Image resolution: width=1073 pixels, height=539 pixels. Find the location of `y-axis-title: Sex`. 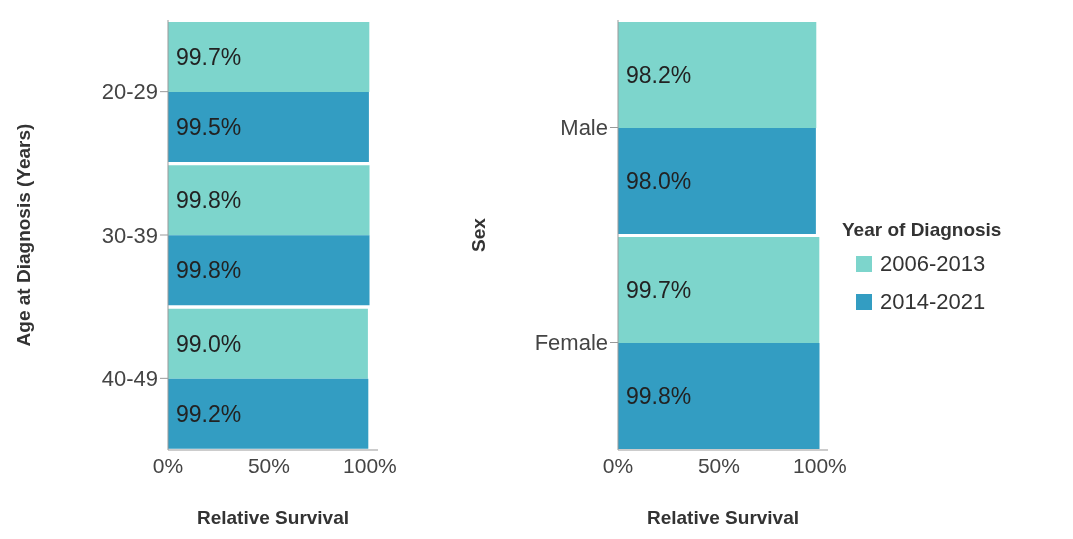

y-axis-title: Sex is located at coordinates (478, 234).